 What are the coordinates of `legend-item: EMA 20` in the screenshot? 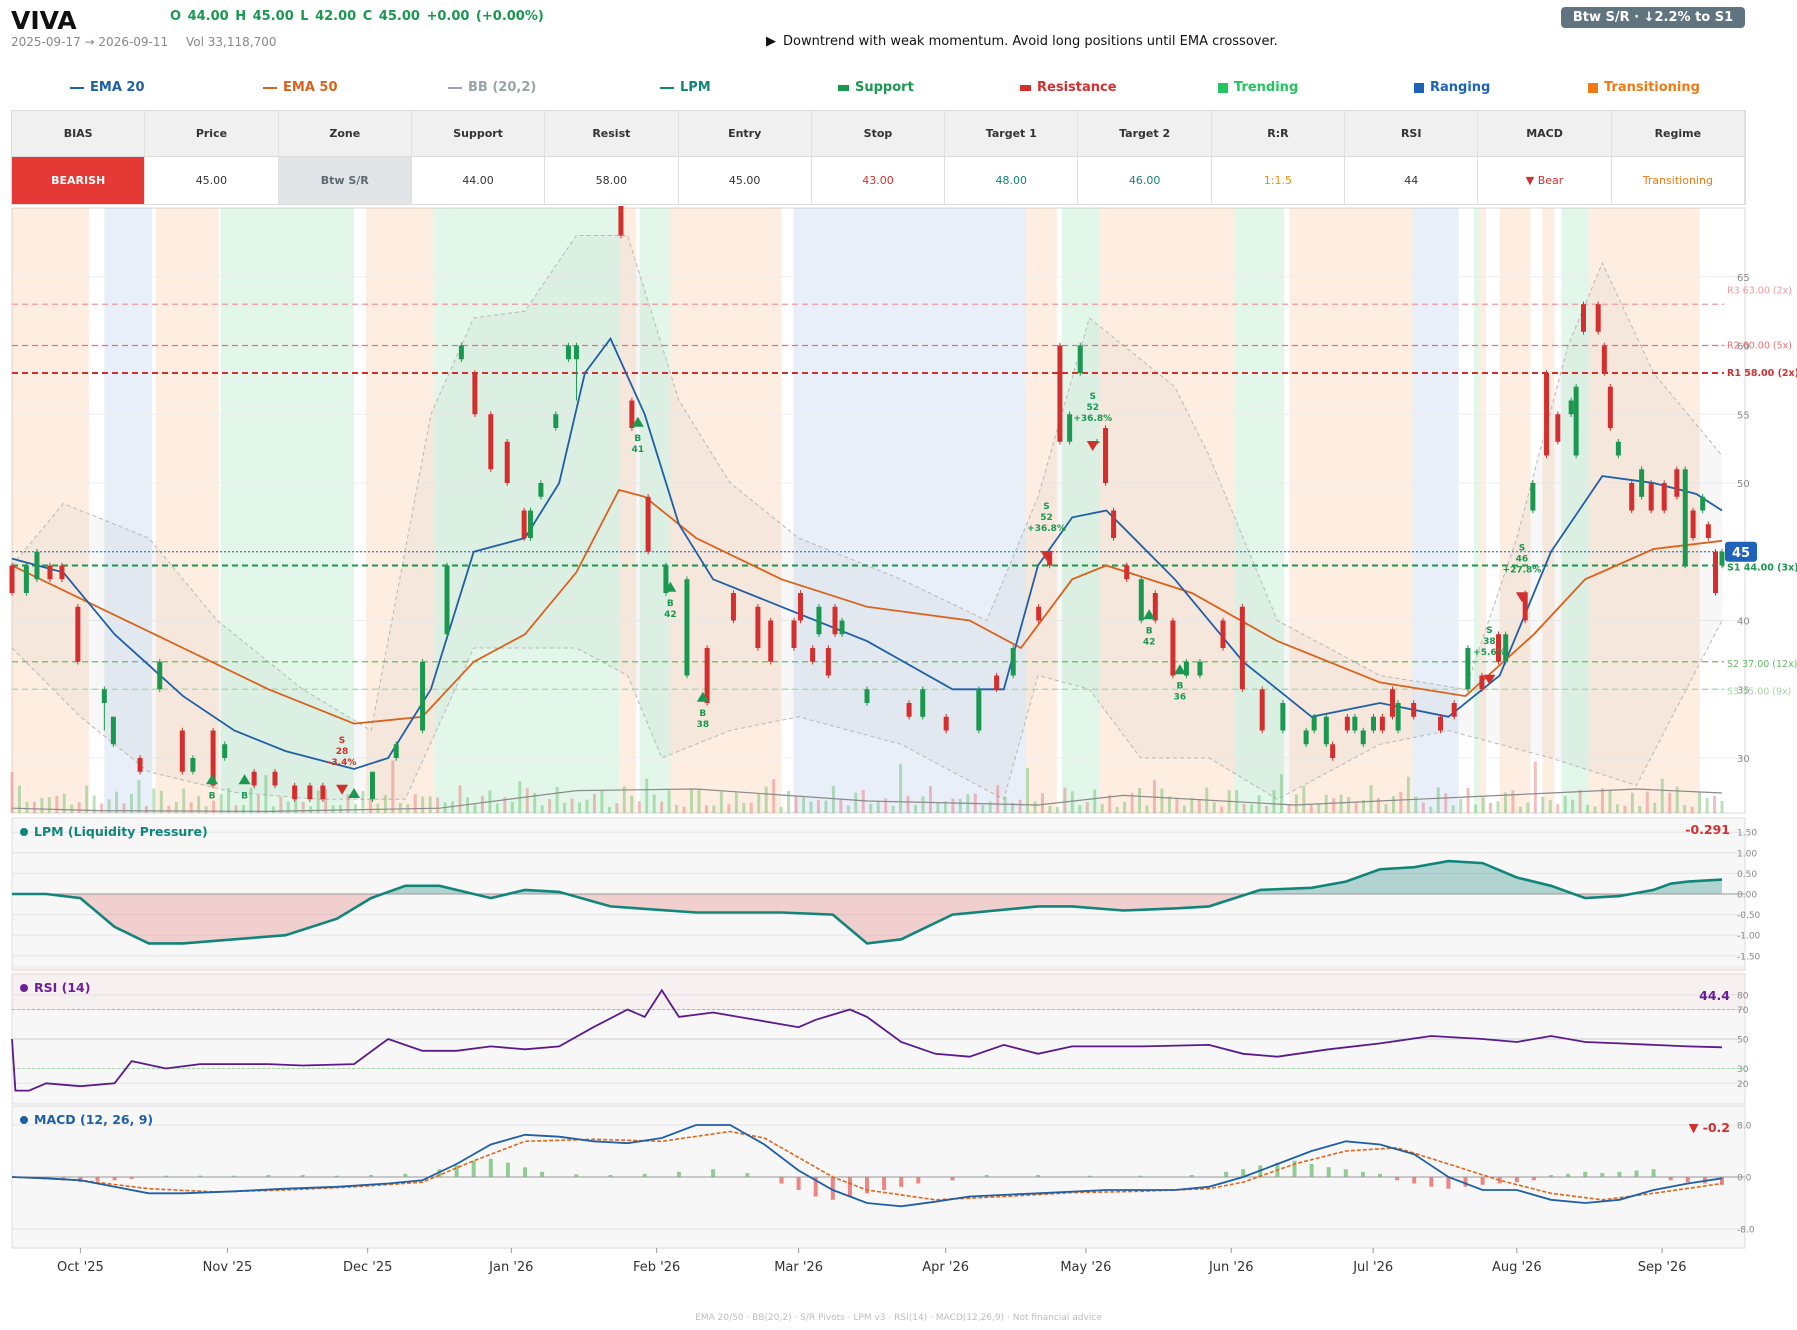 It's located at (107, 87).